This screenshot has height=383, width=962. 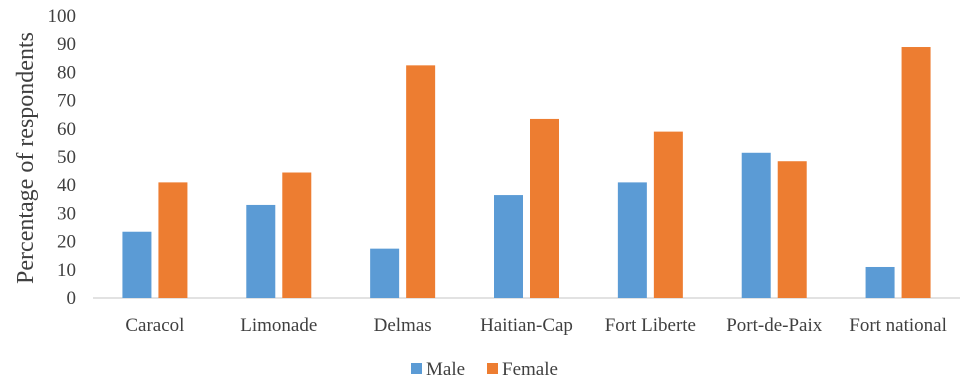 I want to click on x-tick-label: Port-de-Paix, so click(x=774, y=325).